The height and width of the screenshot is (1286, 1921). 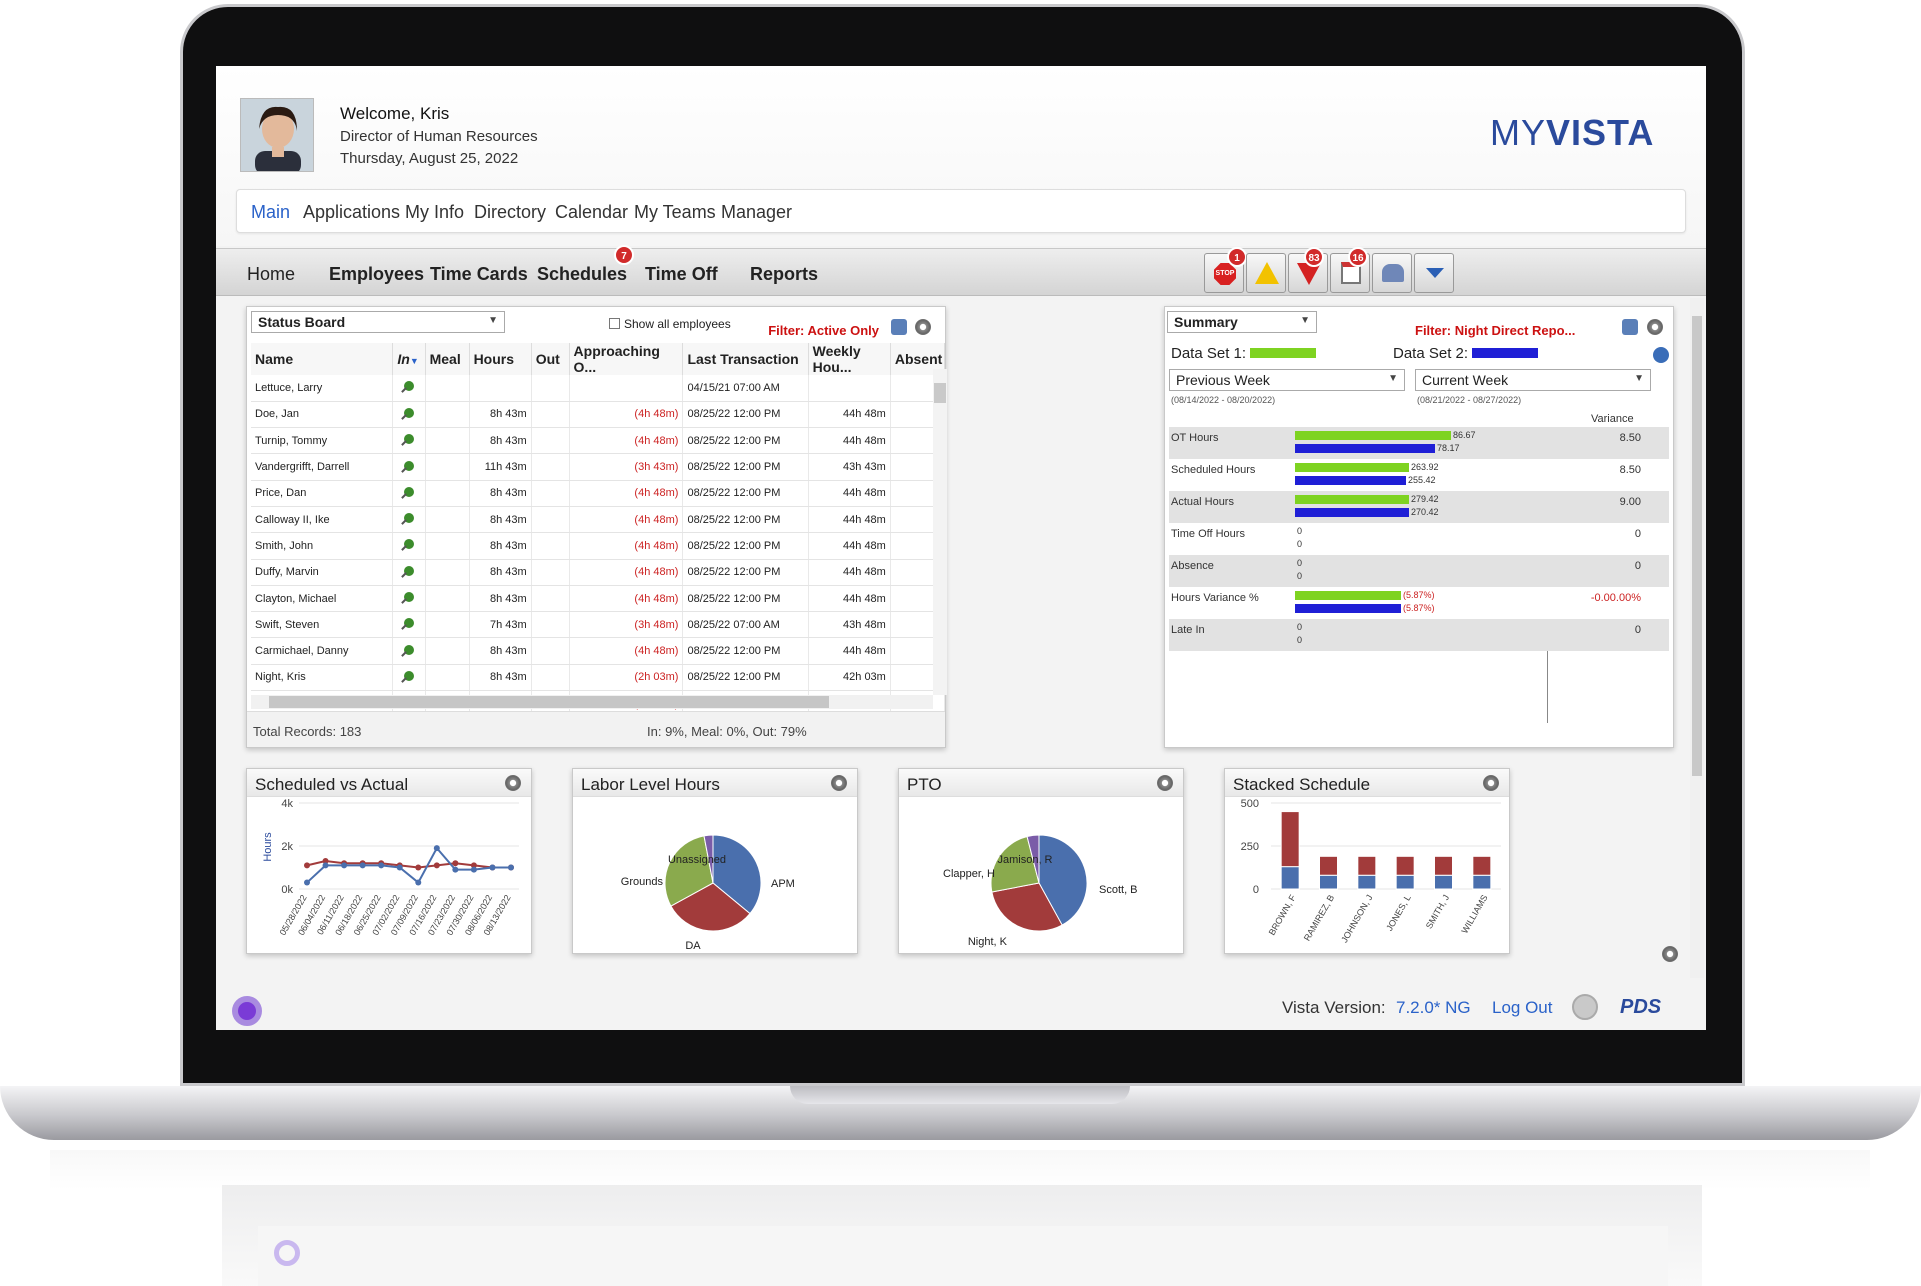 What do you see at coordinates (757, 212) in the screenshot?
I see `nav-manager: Manager` at bounding box center [757, 212].